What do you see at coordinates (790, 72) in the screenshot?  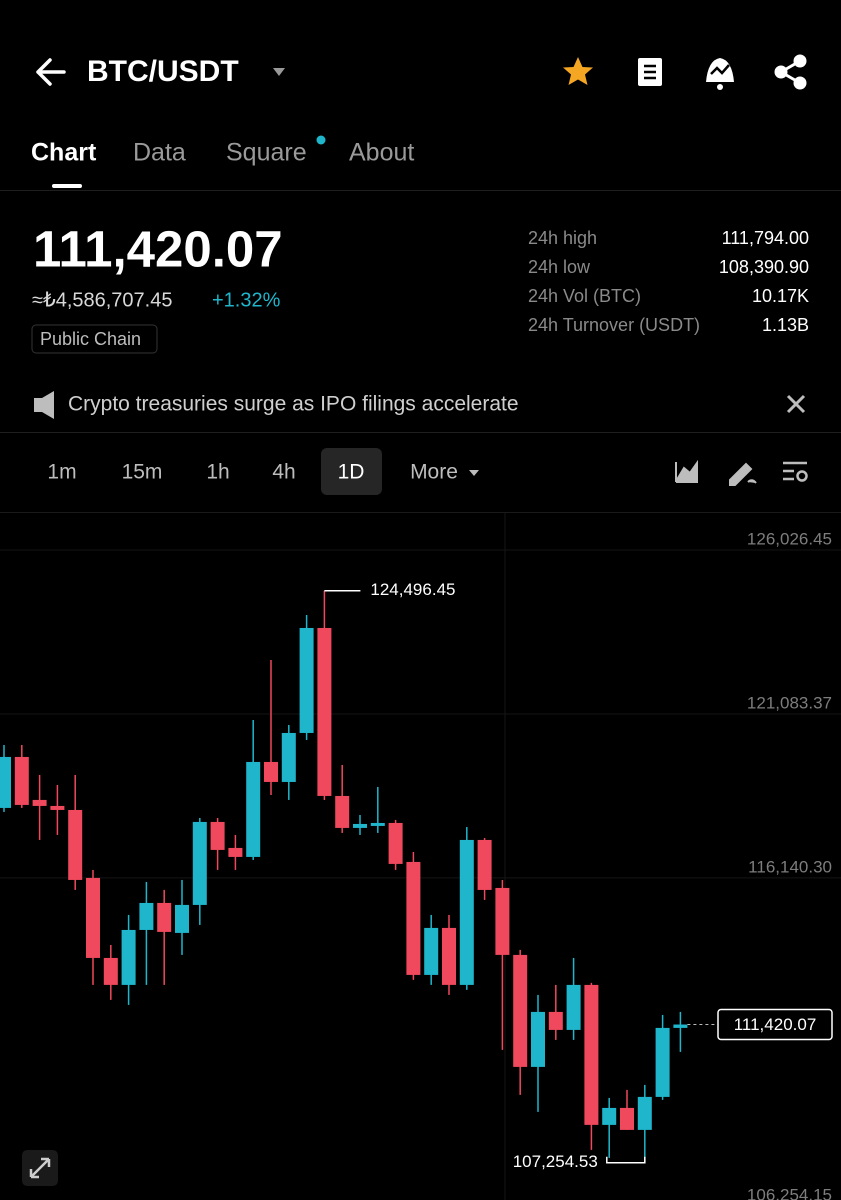 I see `share-icon` at bounding box center [790, 72].